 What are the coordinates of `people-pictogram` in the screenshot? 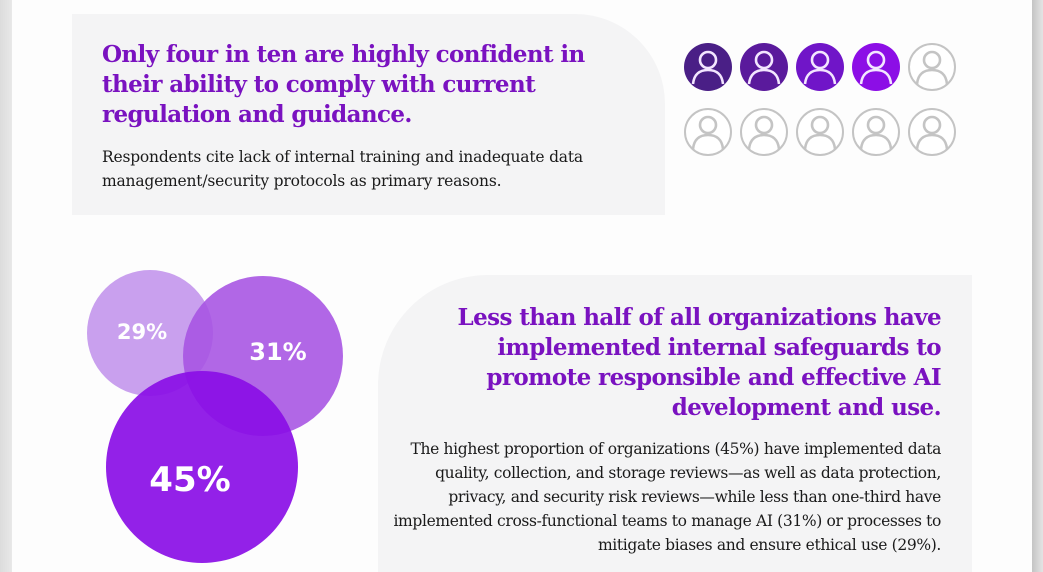 It's located at (823, 99).